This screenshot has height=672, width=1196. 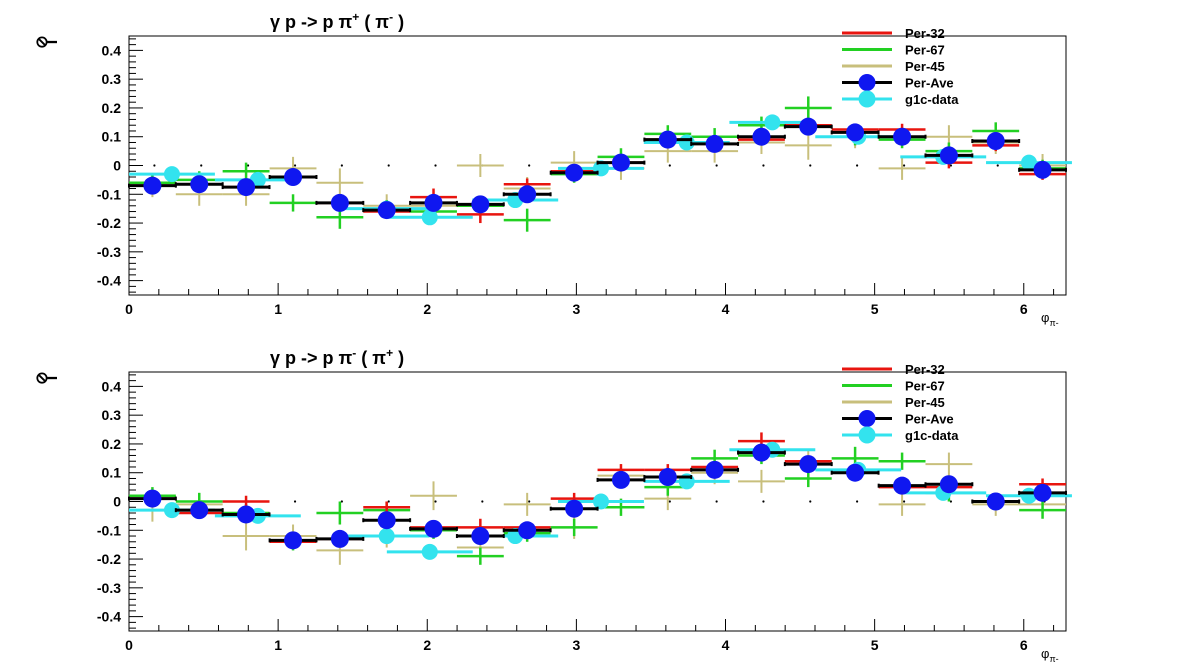 What do you see at coordinates (1053, 323) in the screenshot?
I see `x-axis-label-sub: π-` at bounding box center [1053, 323].